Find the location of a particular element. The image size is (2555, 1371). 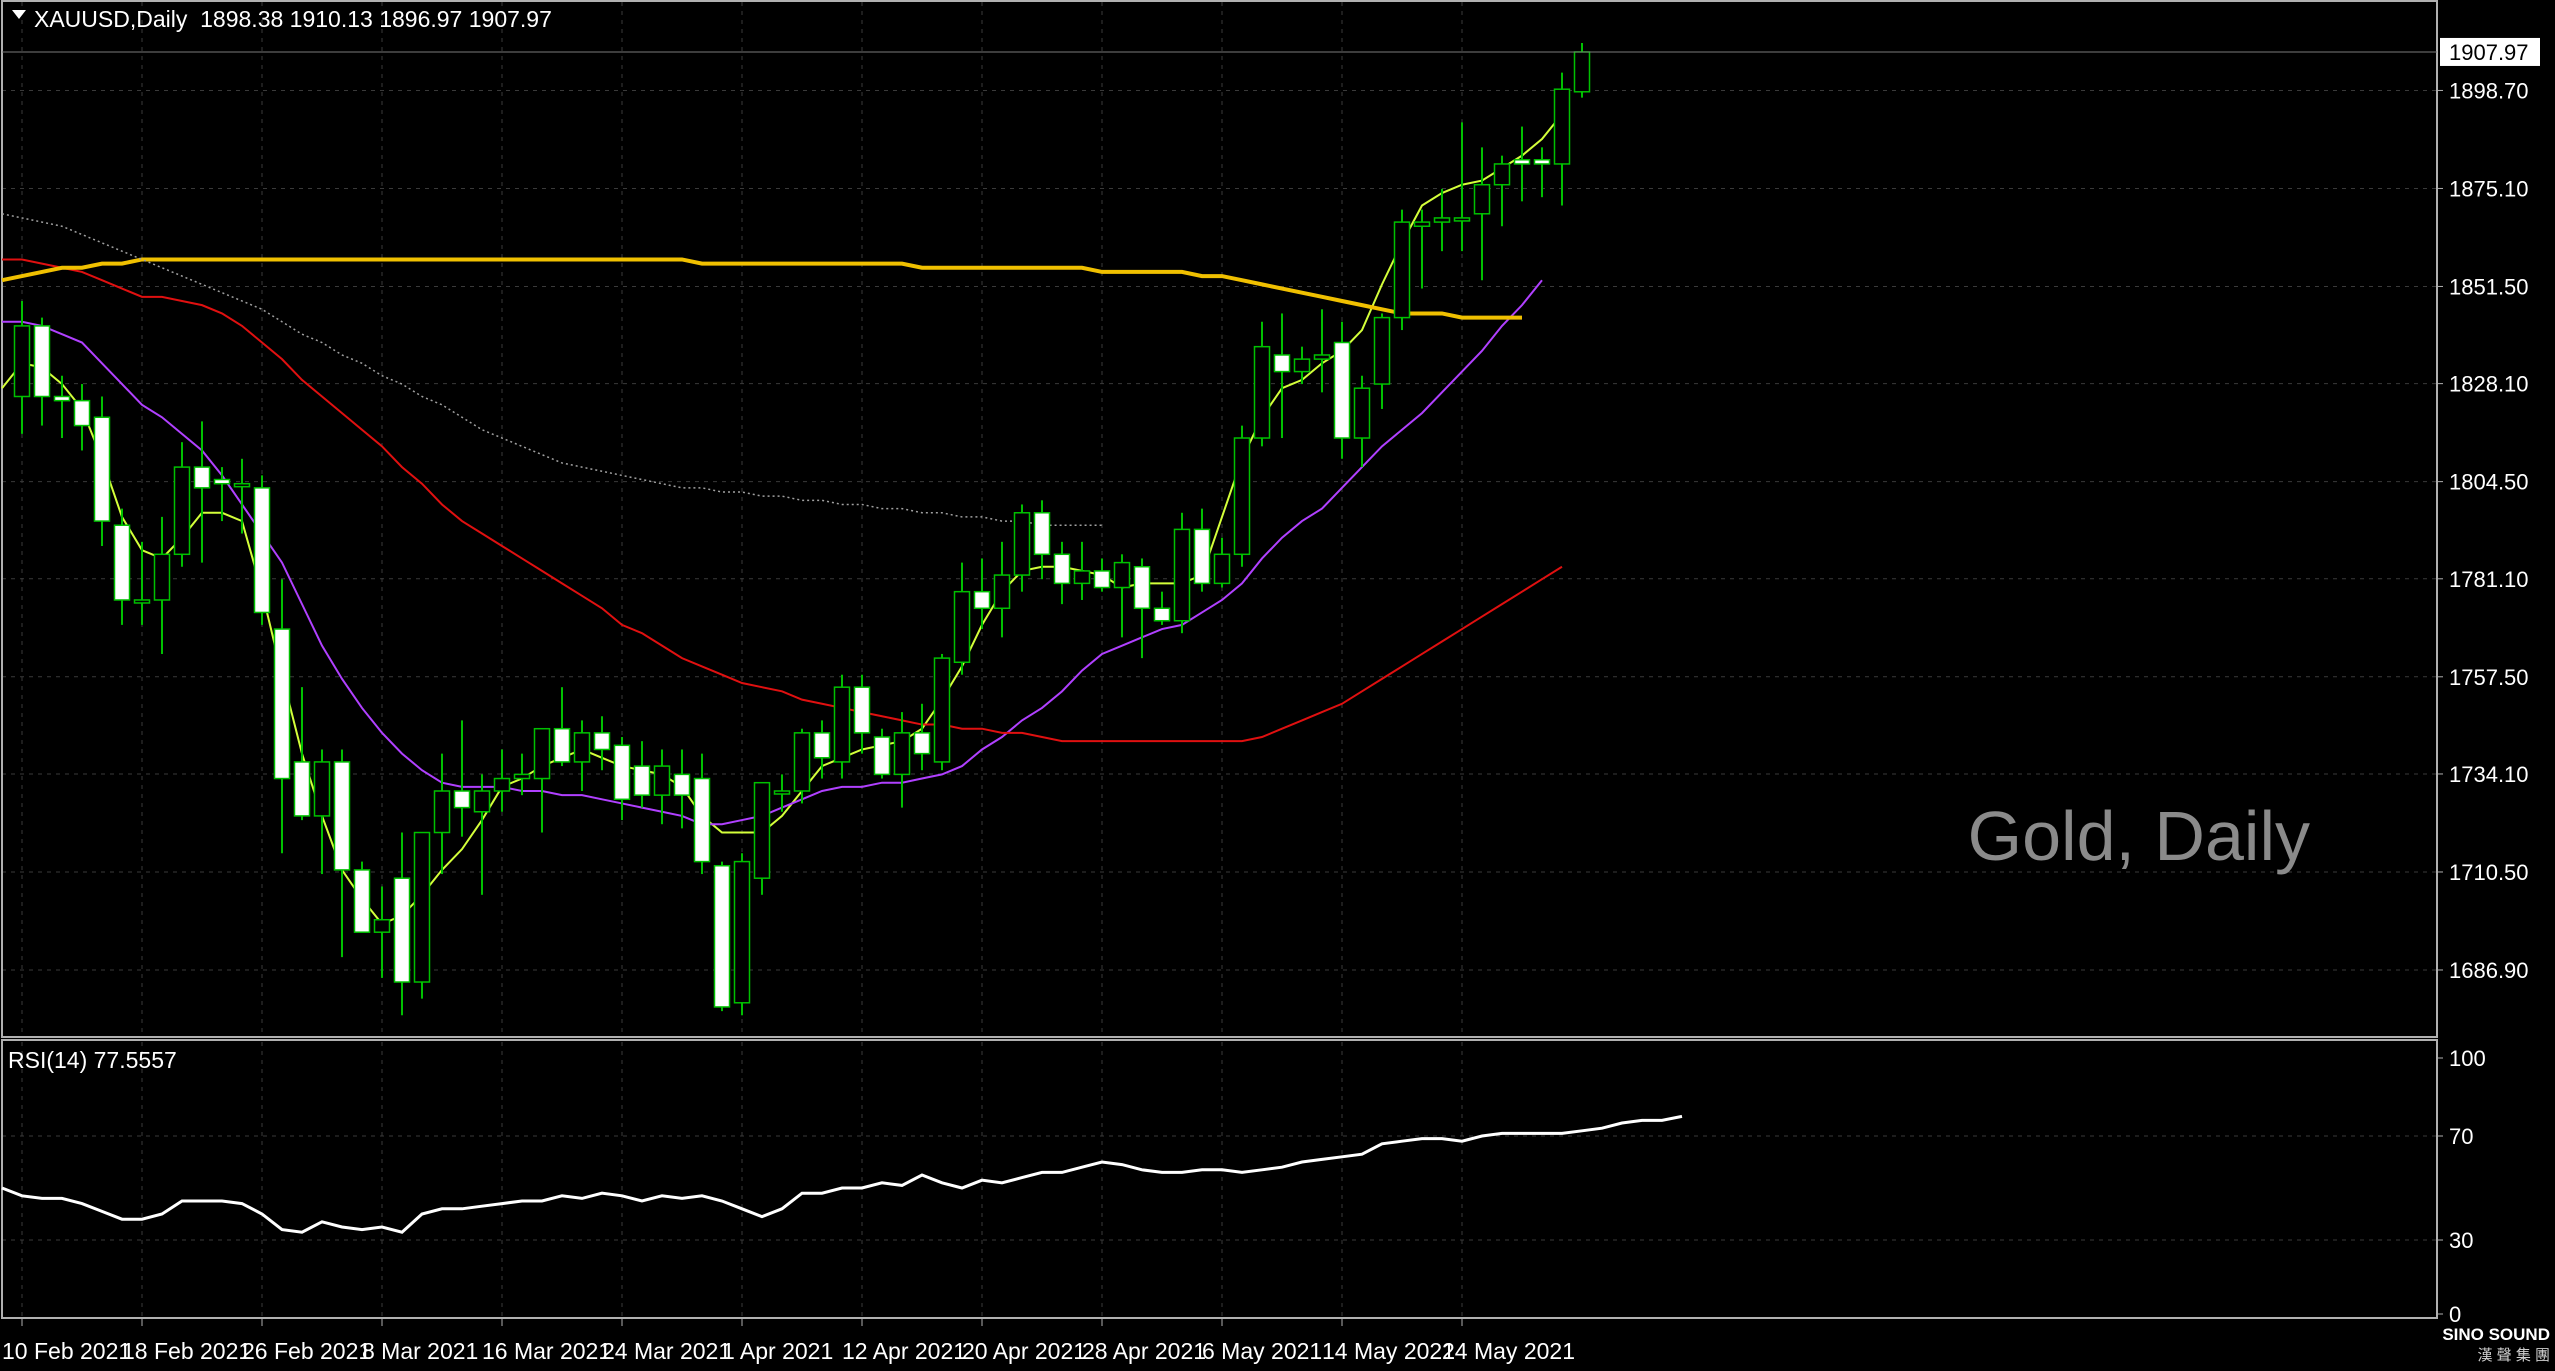

time-tick-label: 20 Apr 2021 is located at coordinates (1024, 1351).